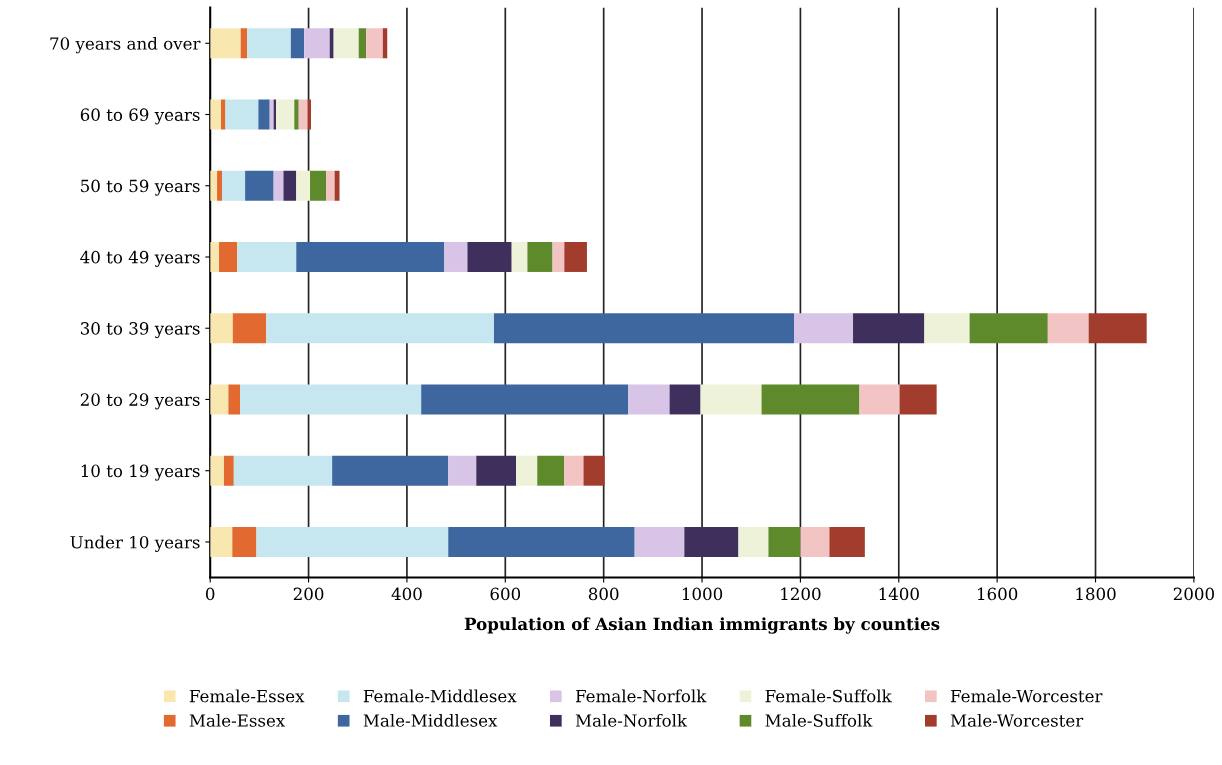  I want to click on y-tick-label: 70 years and over, so click(125, 45).